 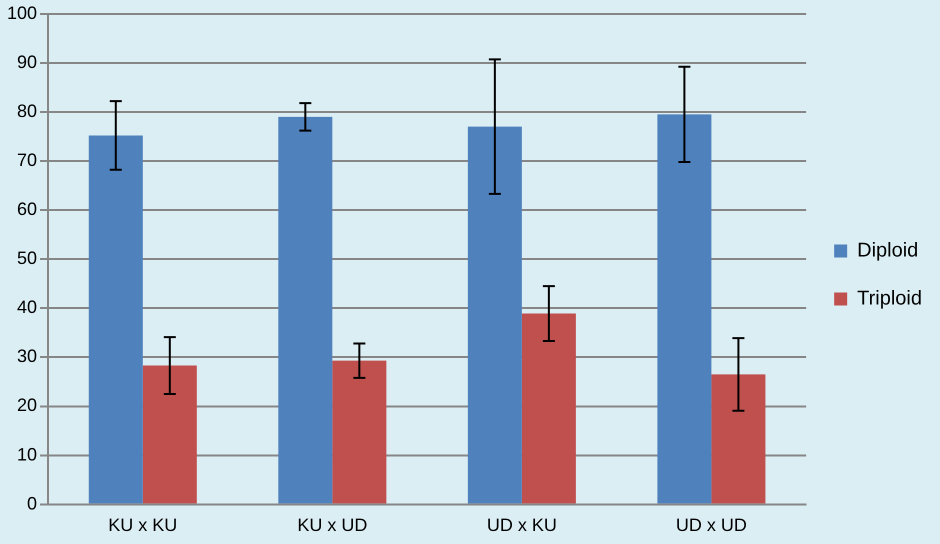 What do you see at coordinates (32, 503) in the screenshot?
I see `y-tick-label: 0` at bounding box center [32, 503].